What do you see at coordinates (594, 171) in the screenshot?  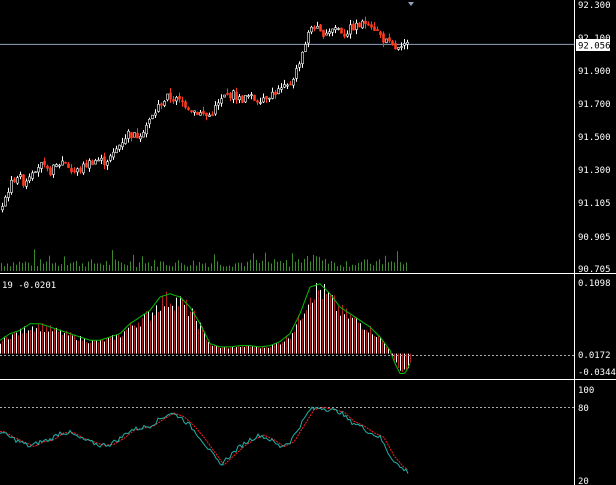 I see `price-tick: 91.300` at bounding box center [594, 171].